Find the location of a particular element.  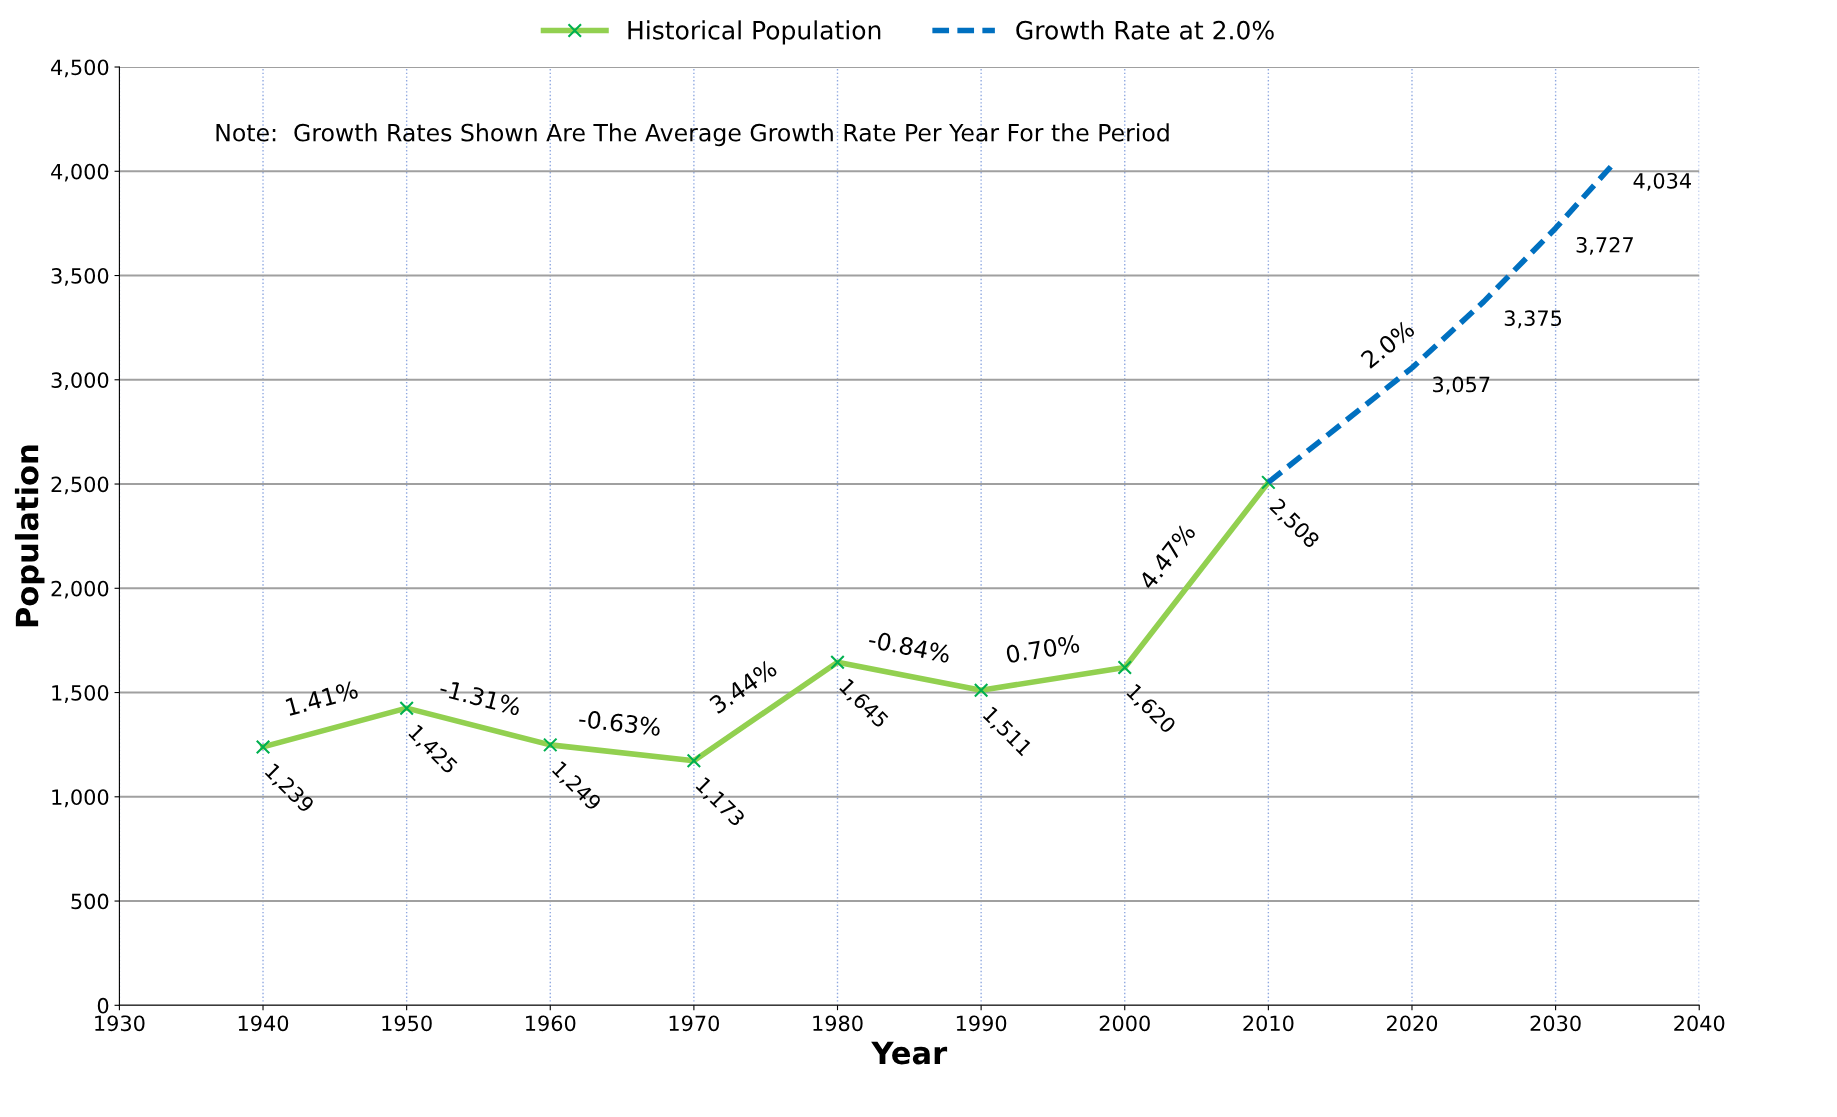

annotation: -0.84% is located at coordinates (909, 647).